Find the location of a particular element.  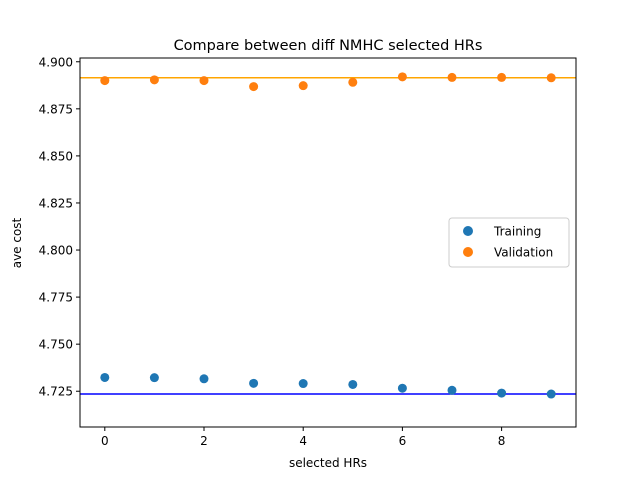

y-axis-label: ave cost is located at coordinates (17, 242).